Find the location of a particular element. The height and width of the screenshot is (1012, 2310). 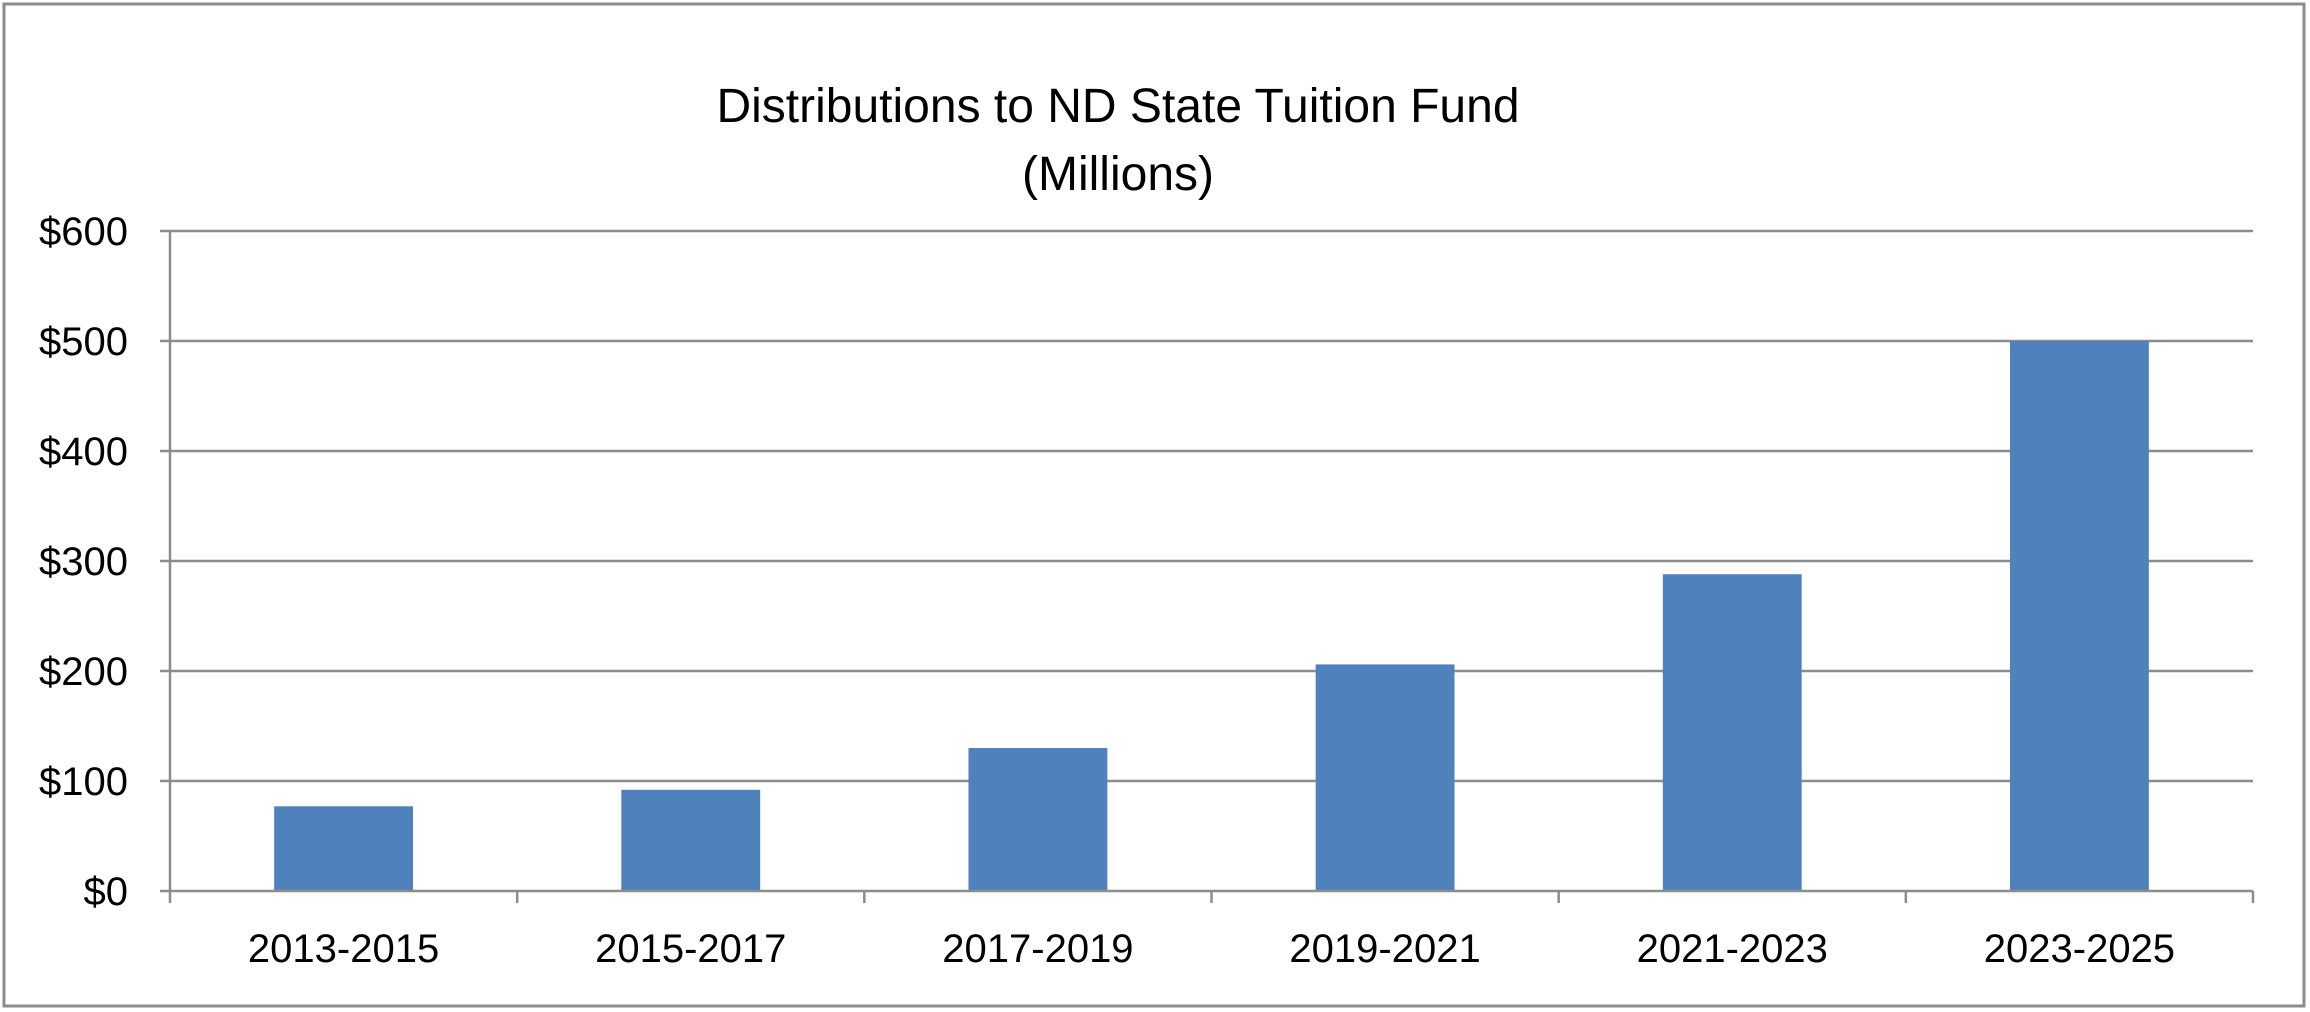

chart-title: Distributions to ND State Tuition Fund is located at coordinates (1117, 106).